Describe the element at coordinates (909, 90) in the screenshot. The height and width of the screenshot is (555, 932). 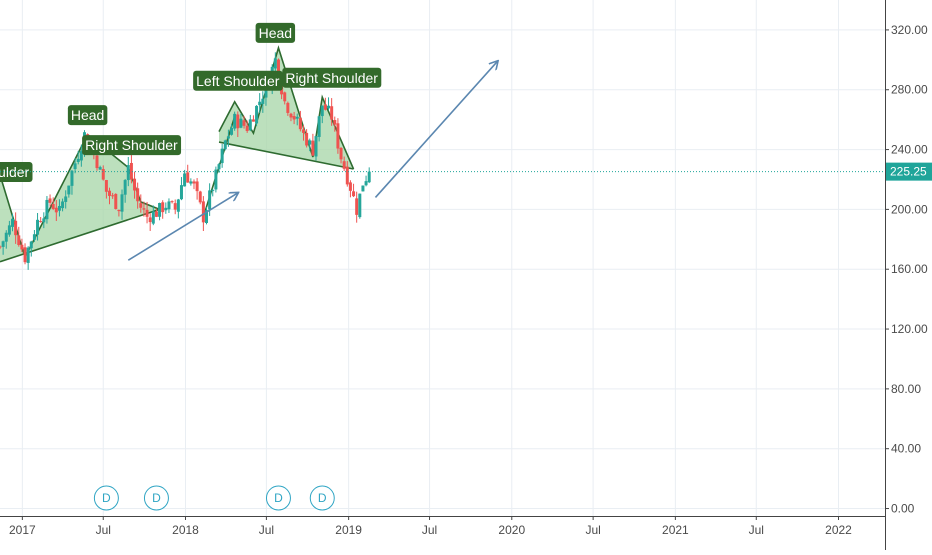
I see `y-tick-label: 280.00` at that location.